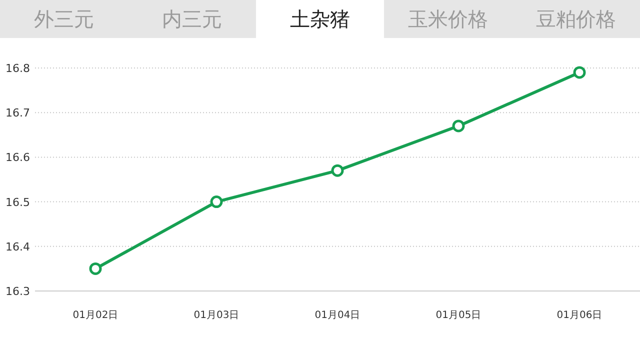 The image size is (640, 338). I want to click on x-tick-label: 01月06日, so click(579, 315).